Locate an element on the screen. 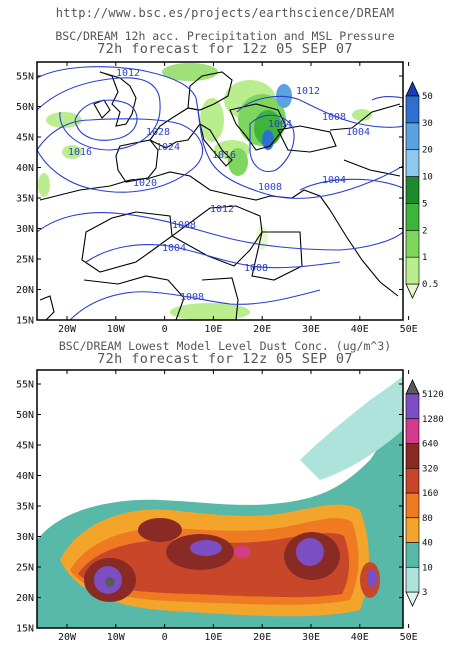 The width and height of the screenshot is (450, 650). colorbar-label: 320 is located at coordinates (430, 469).